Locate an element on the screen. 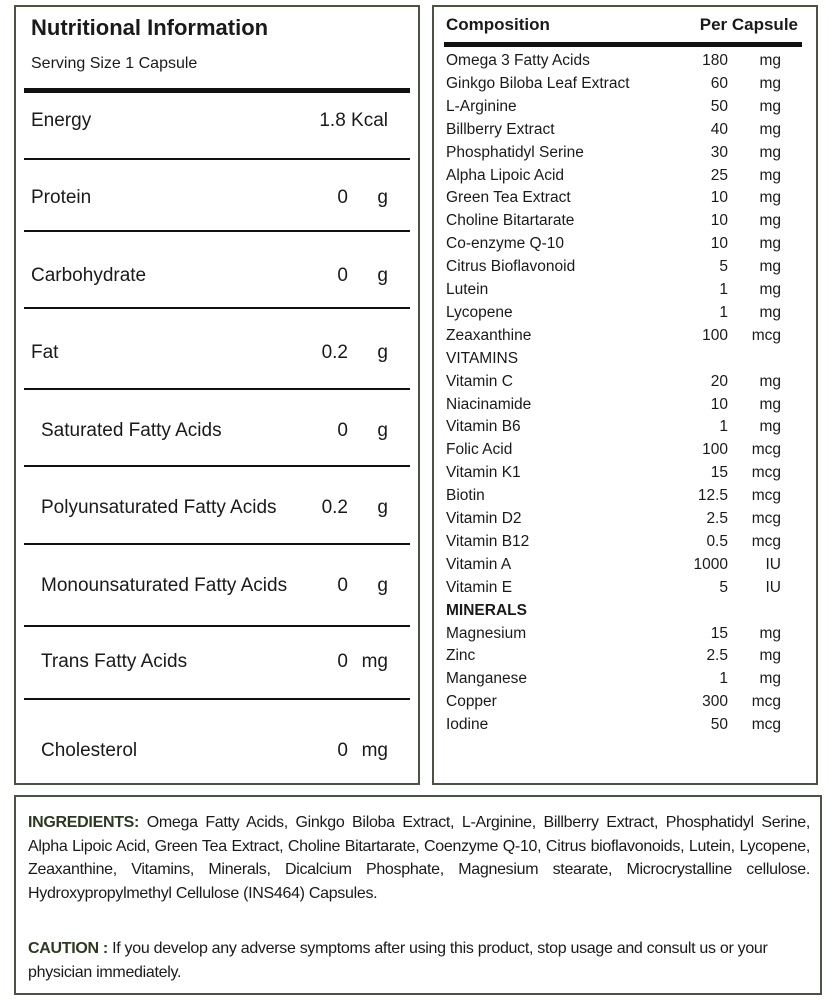 The width and height of the screenshot is (836, 1000). ingredient-amount: 0.5 is located at coordinates (717, 541).